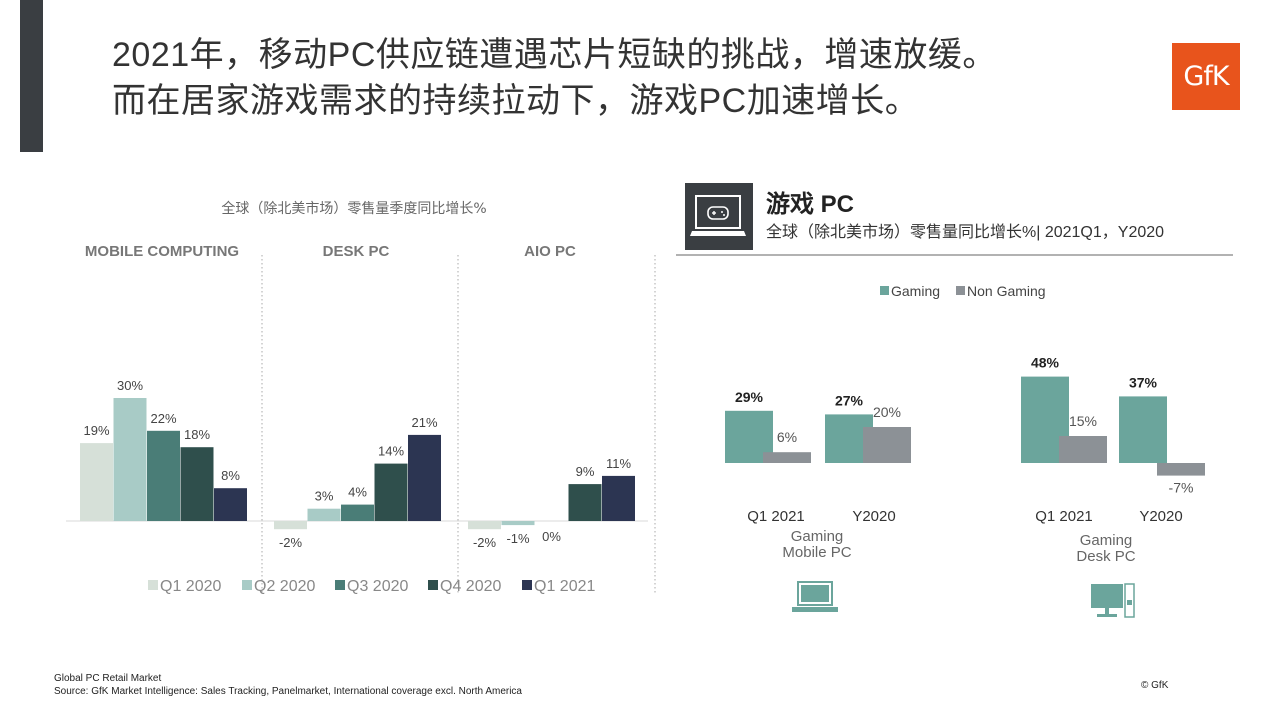 Image resolution: width=1279 pixels, height=719 pixels. I want to click on gaming-label-1-0: 48%, so click(1045, 363).